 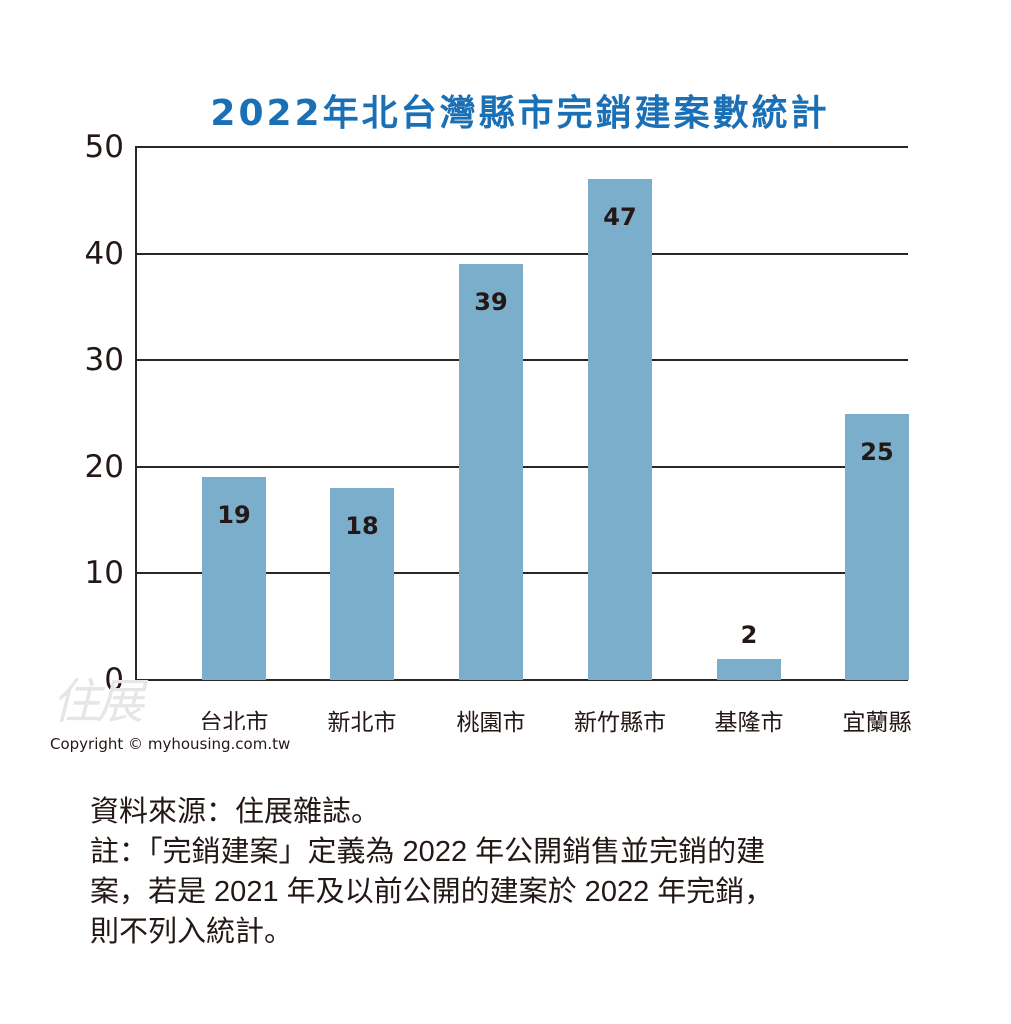 I want to click on y-tick-label: 20, so click(x=104, y=466).